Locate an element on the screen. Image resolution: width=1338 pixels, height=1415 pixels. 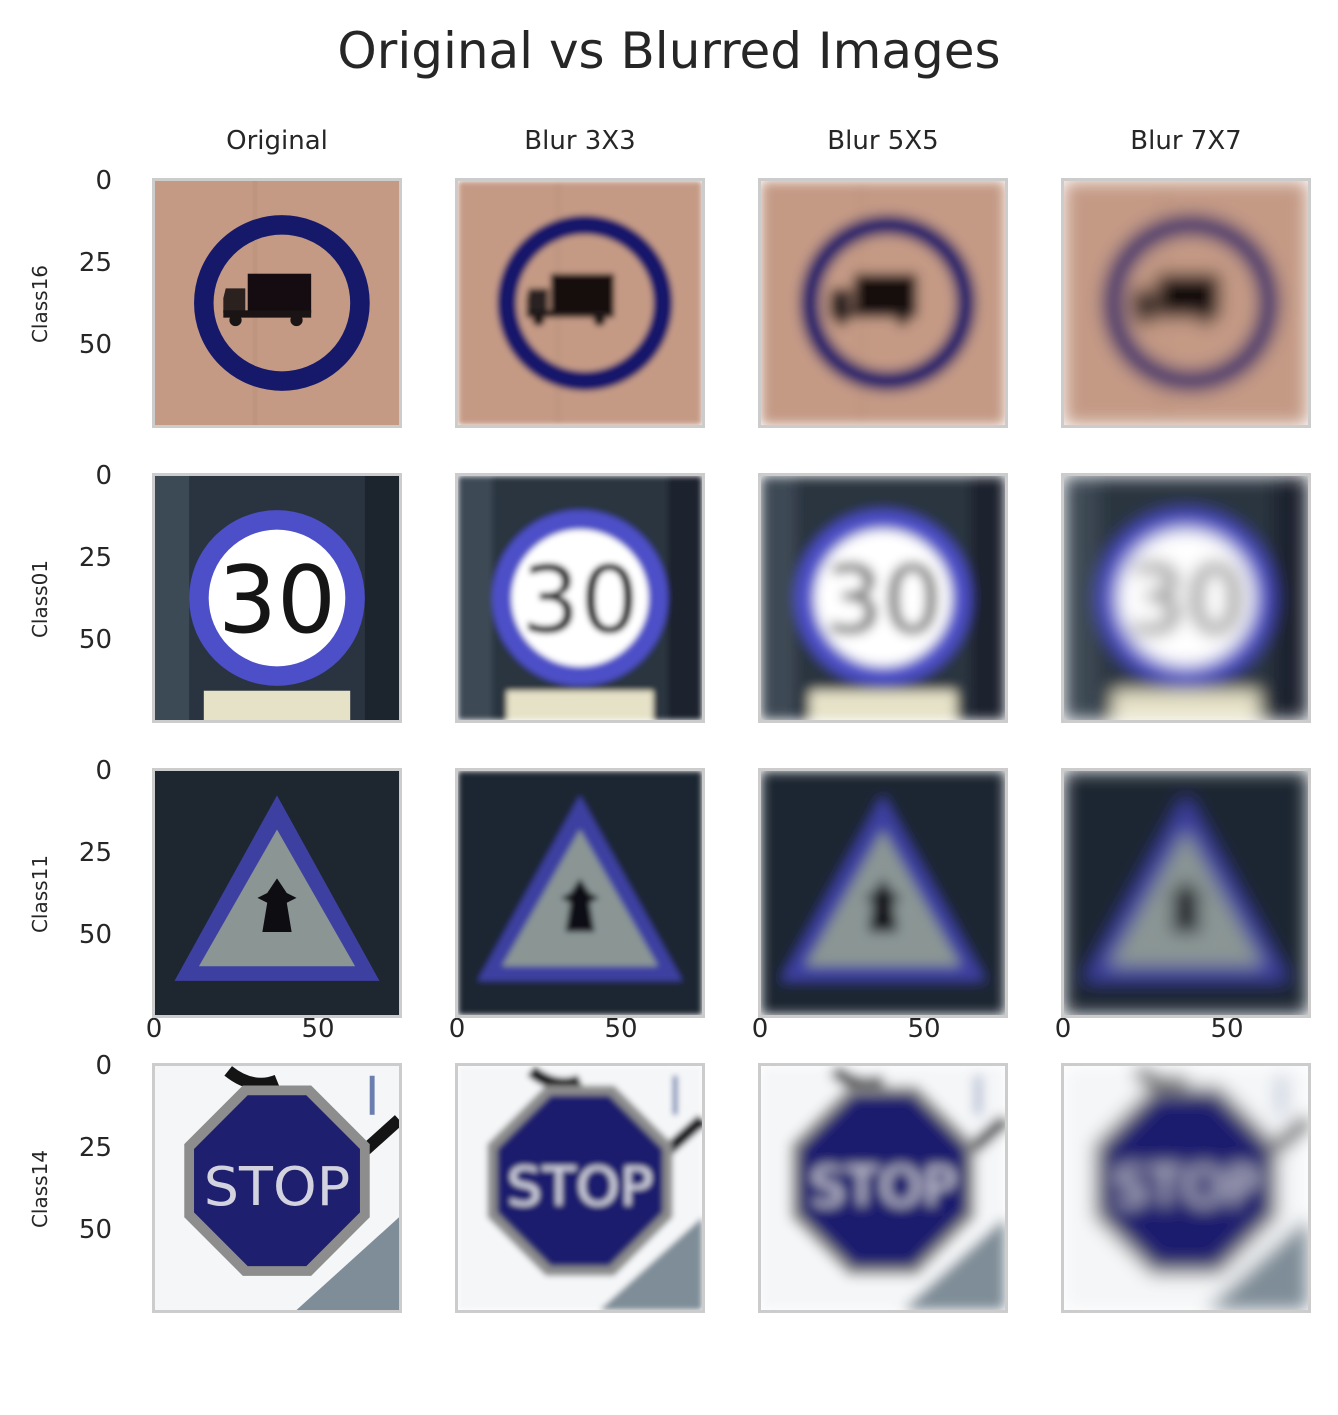
image-class11-blur-7x7 is located at coordinates (1186, 893).